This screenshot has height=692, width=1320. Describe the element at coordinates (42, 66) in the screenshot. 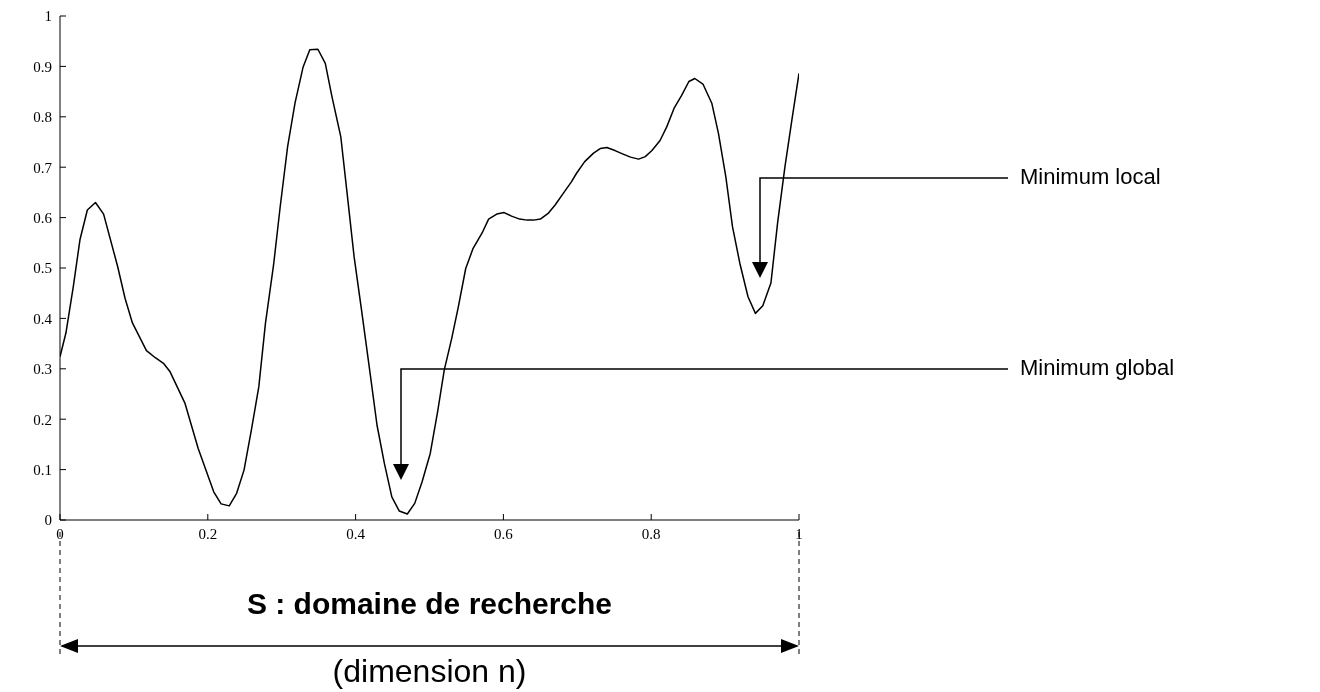

I see `y-tick-label: 0.9` at that location.